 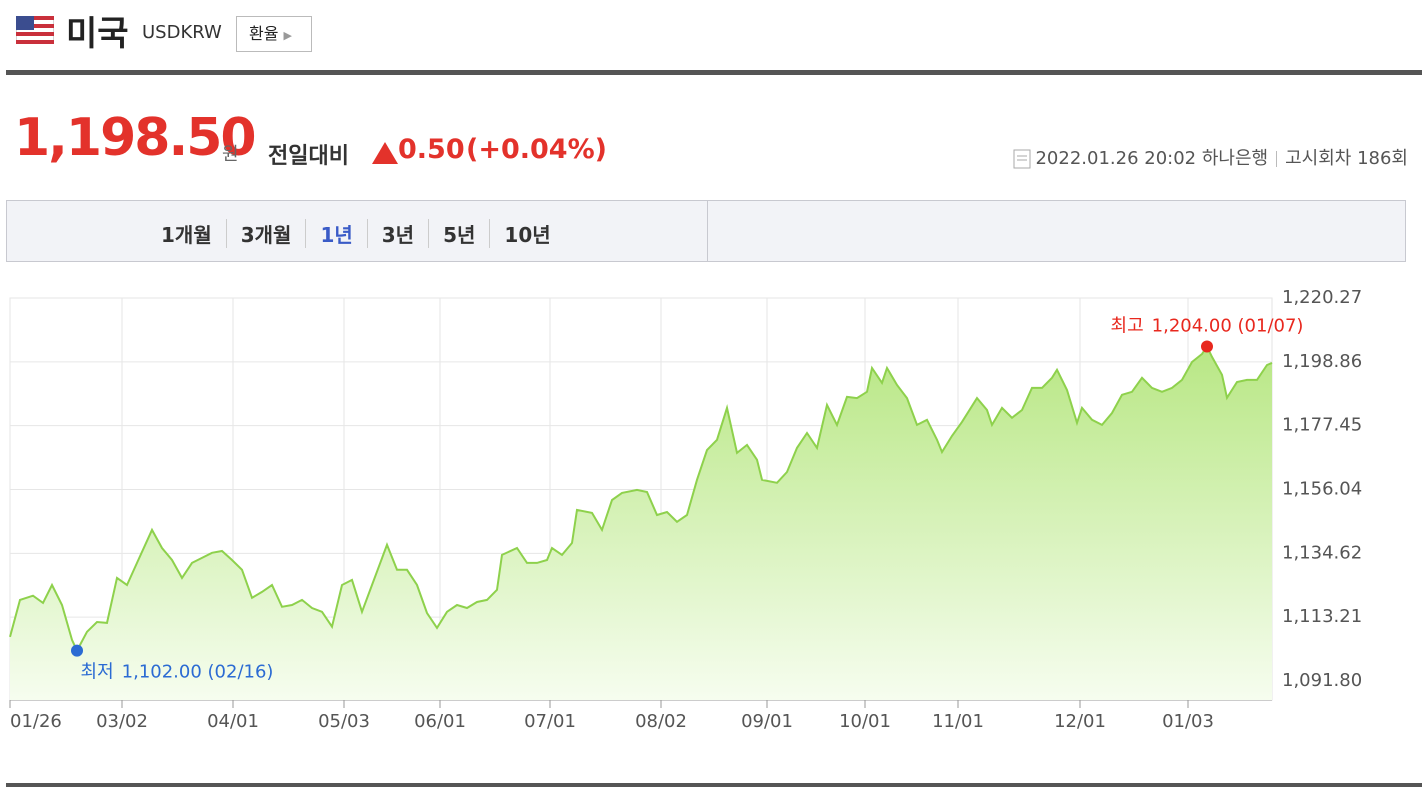 I want to click on y-tick-label: 1,156.04, so click(x=1322, y=488).